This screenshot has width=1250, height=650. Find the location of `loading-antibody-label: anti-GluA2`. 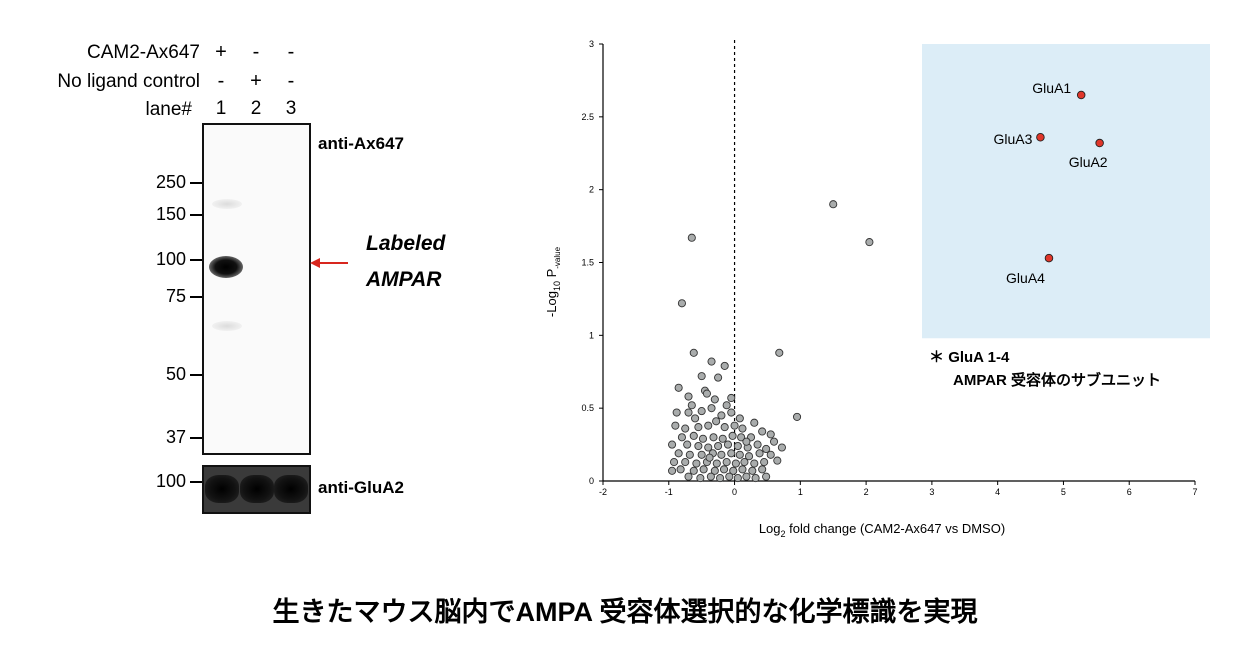

loading-antibody-label: anti-GluA2 is located at coordinates (361, 487).